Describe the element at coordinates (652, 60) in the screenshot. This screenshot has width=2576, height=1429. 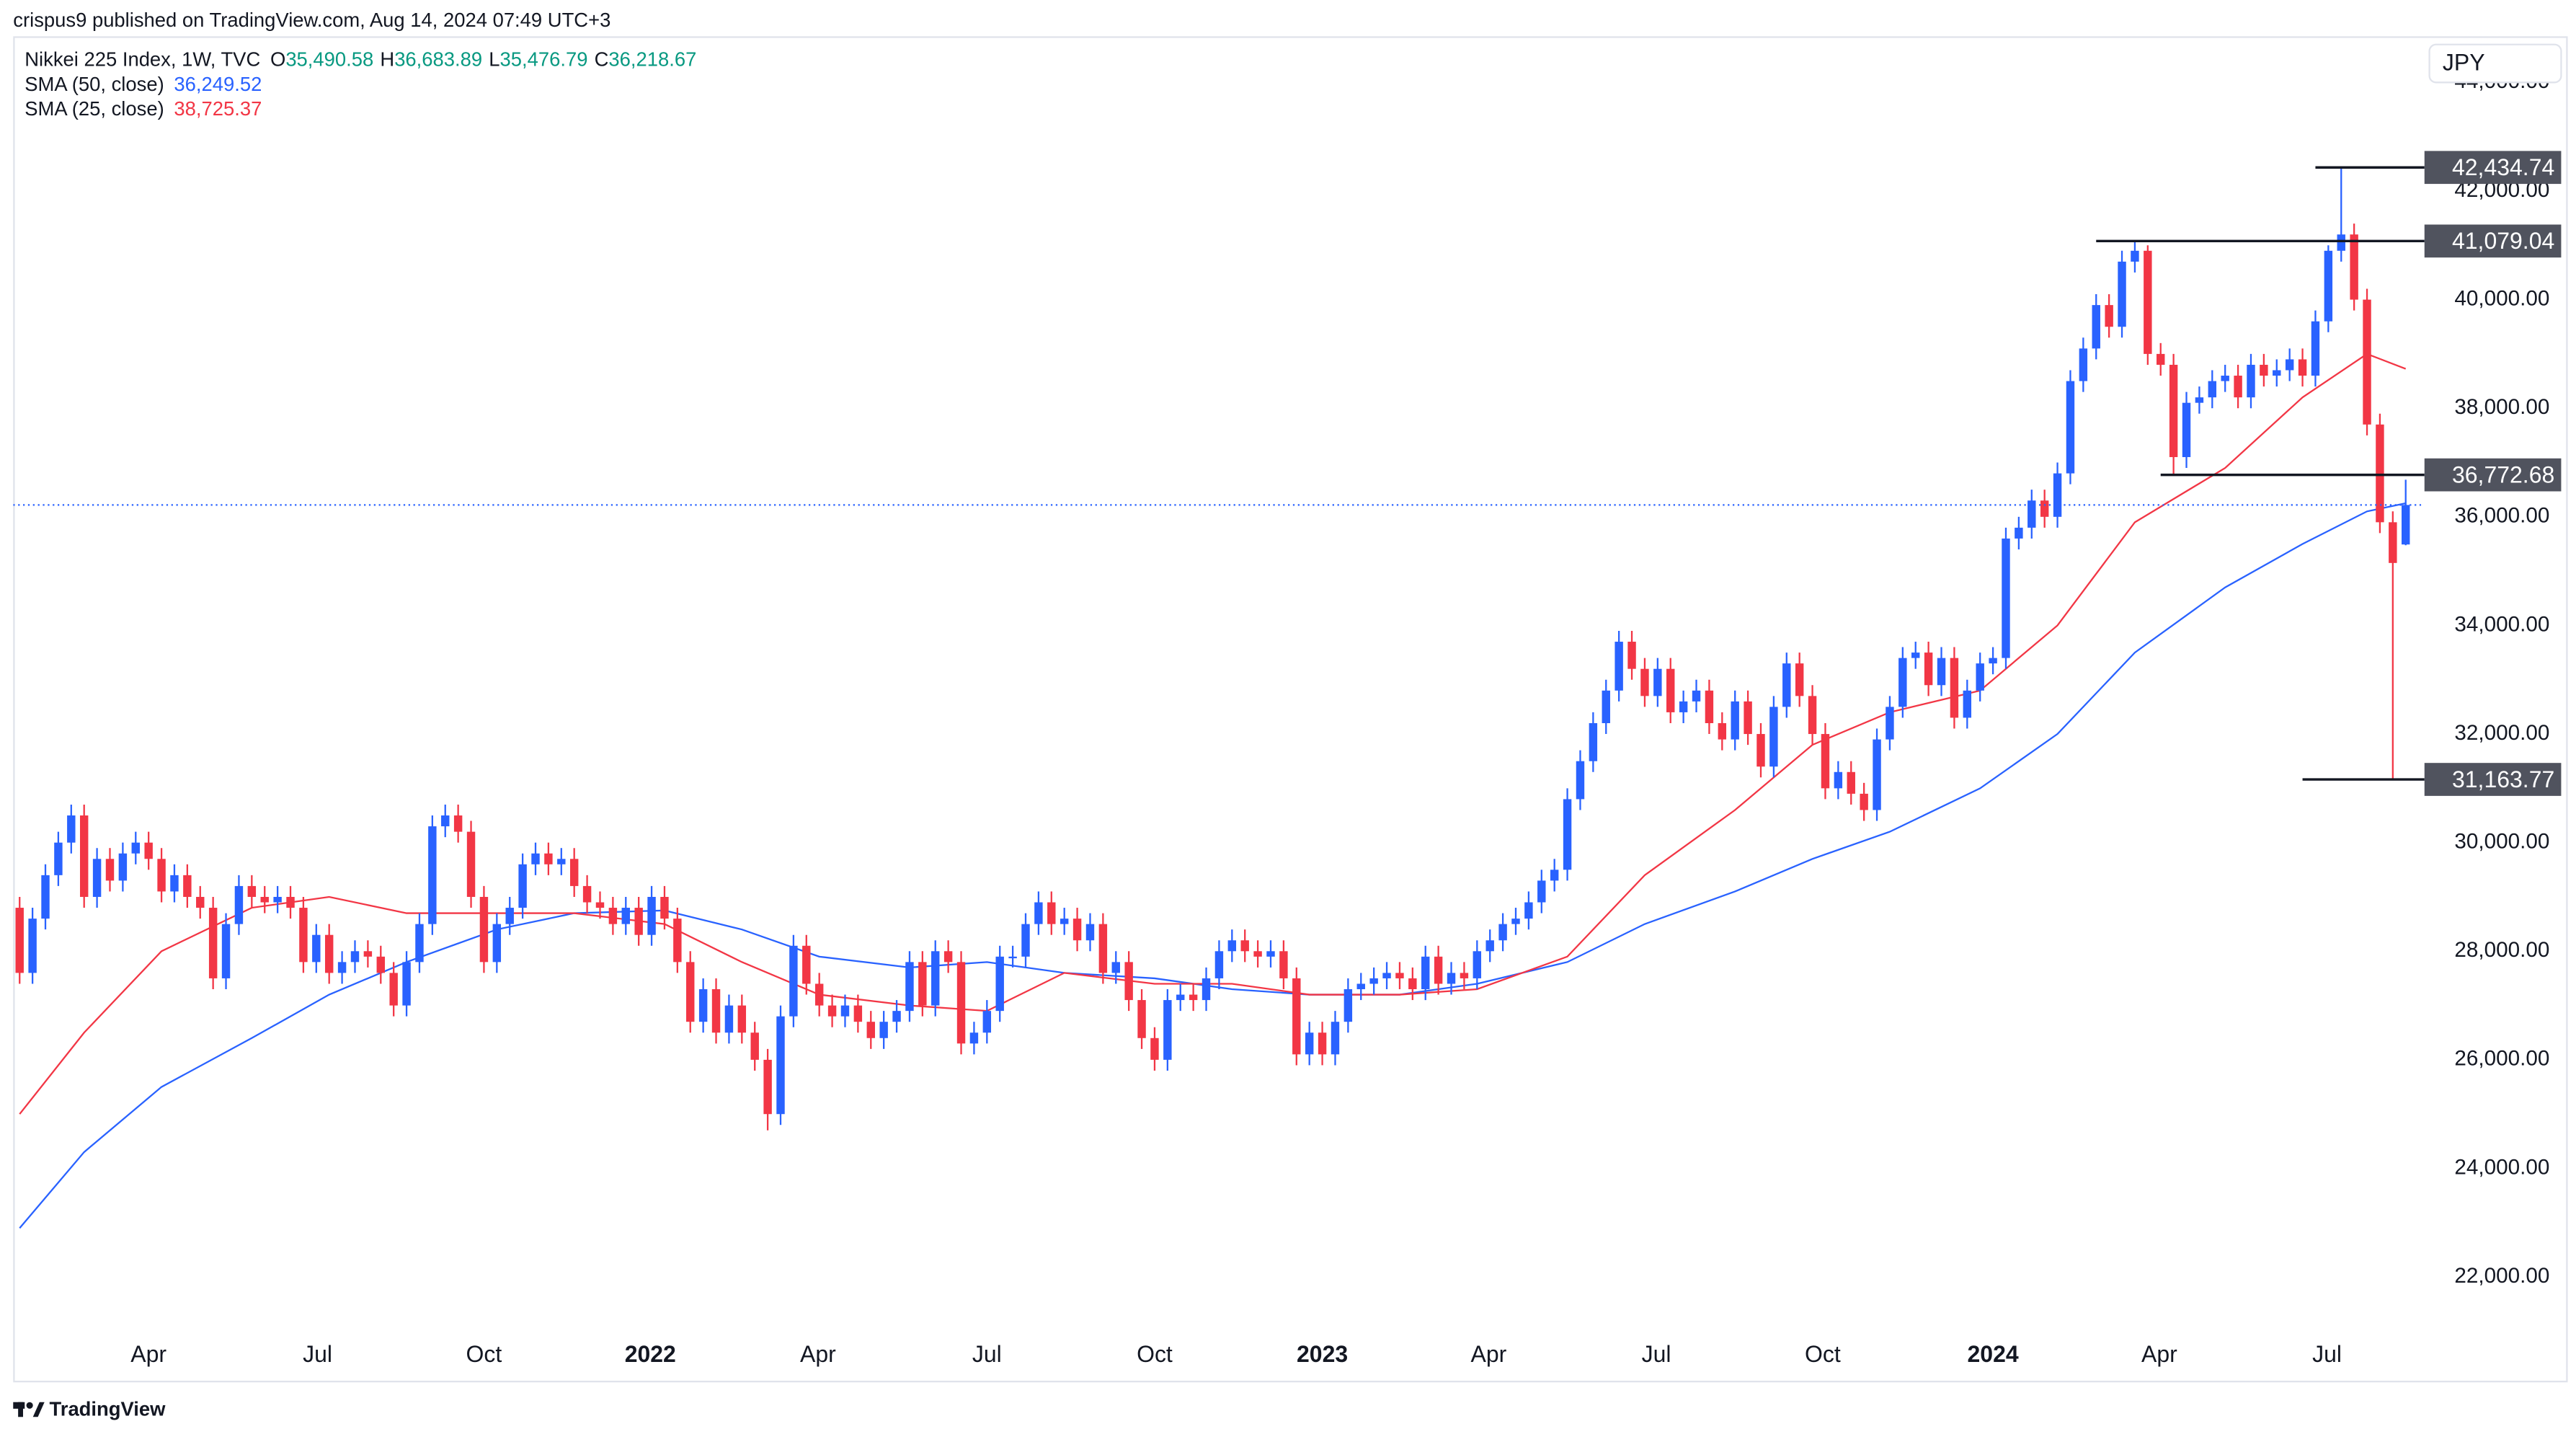
I see `legend-value: 36,218.67` at that location.